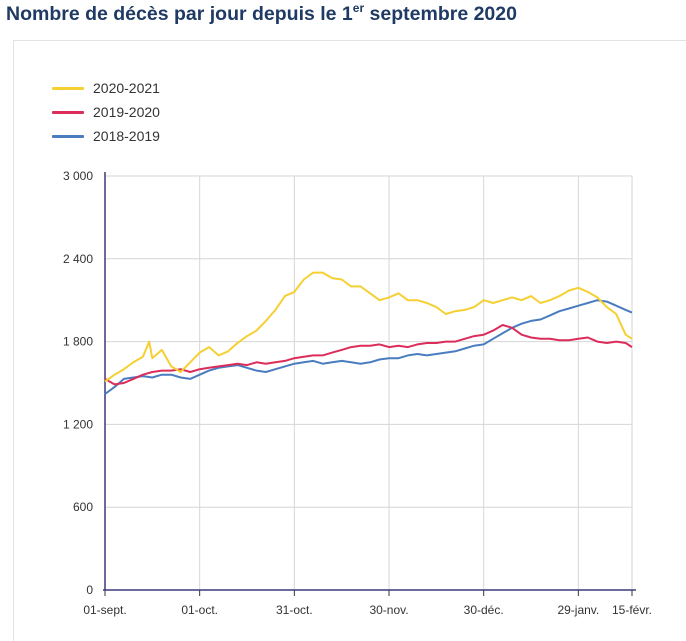 This screenshot has width=686, height=641. What do you see at coordinates (83, 507) in the screenshot?
I see `y-tick-label: 600` at bounding box center [83, 507].